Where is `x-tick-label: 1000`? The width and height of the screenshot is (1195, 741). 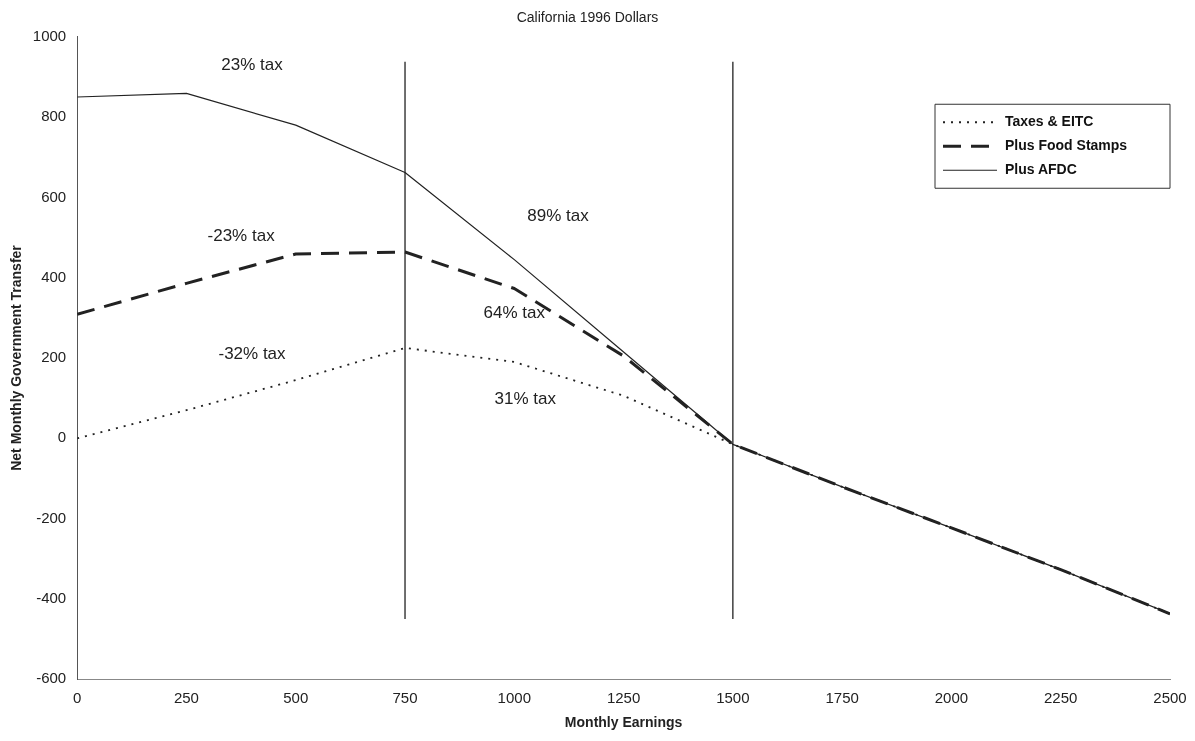
x-tick-label: 1000 is located at coordinates (514, 698).